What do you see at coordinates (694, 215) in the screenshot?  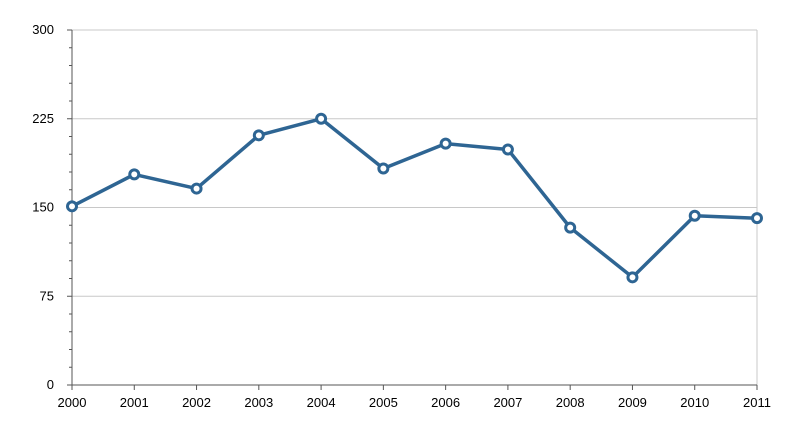 I see `data-point-2010` at bounding box center [694, 215].